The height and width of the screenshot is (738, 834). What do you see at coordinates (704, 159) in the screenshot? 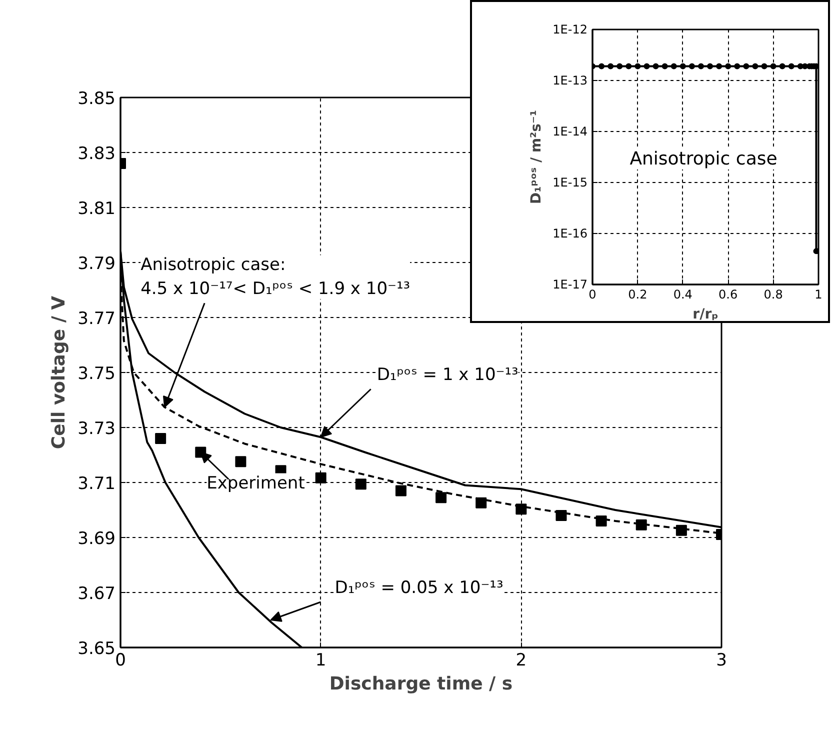
I see `annotation: Anisotropic case` at bounding box center [704, 159].